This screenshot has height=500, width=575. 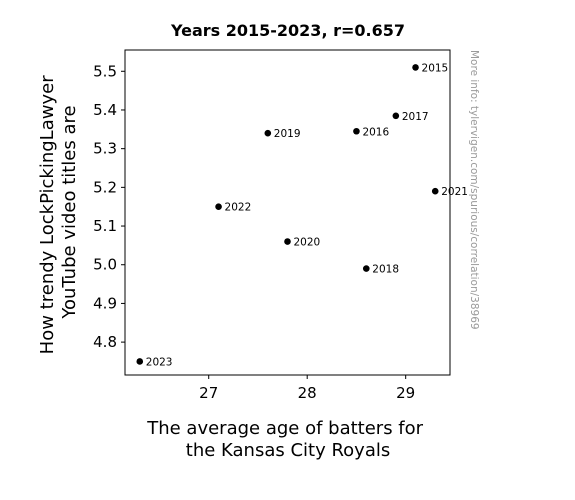 I want to click on data-point-label: 2017, so click(x=415, y=117).